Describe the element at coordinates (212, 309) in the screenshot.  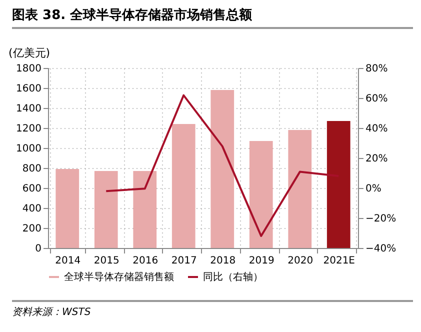
I see `text: 资料来源：WSTS` at that location.